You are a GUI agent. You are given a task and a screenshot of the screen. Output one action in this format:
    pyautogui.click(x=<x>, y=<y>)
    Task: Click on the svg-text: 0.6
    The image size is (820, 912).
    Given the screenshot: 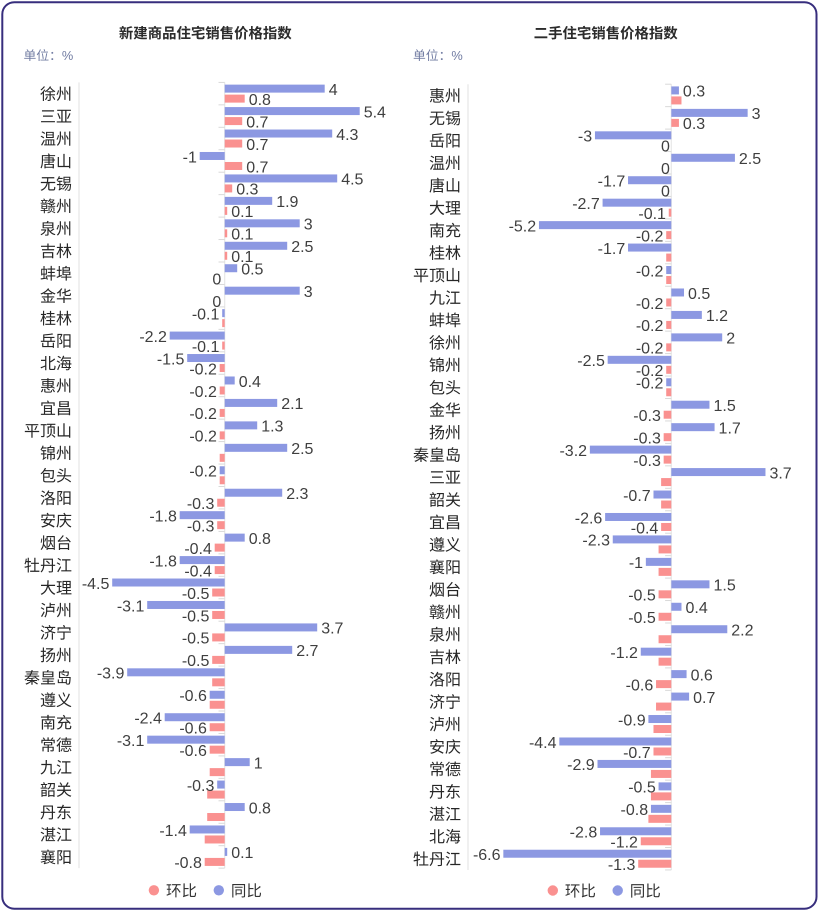 What is the action you would take?
    pyautogui.click(x=702, y=675)
    